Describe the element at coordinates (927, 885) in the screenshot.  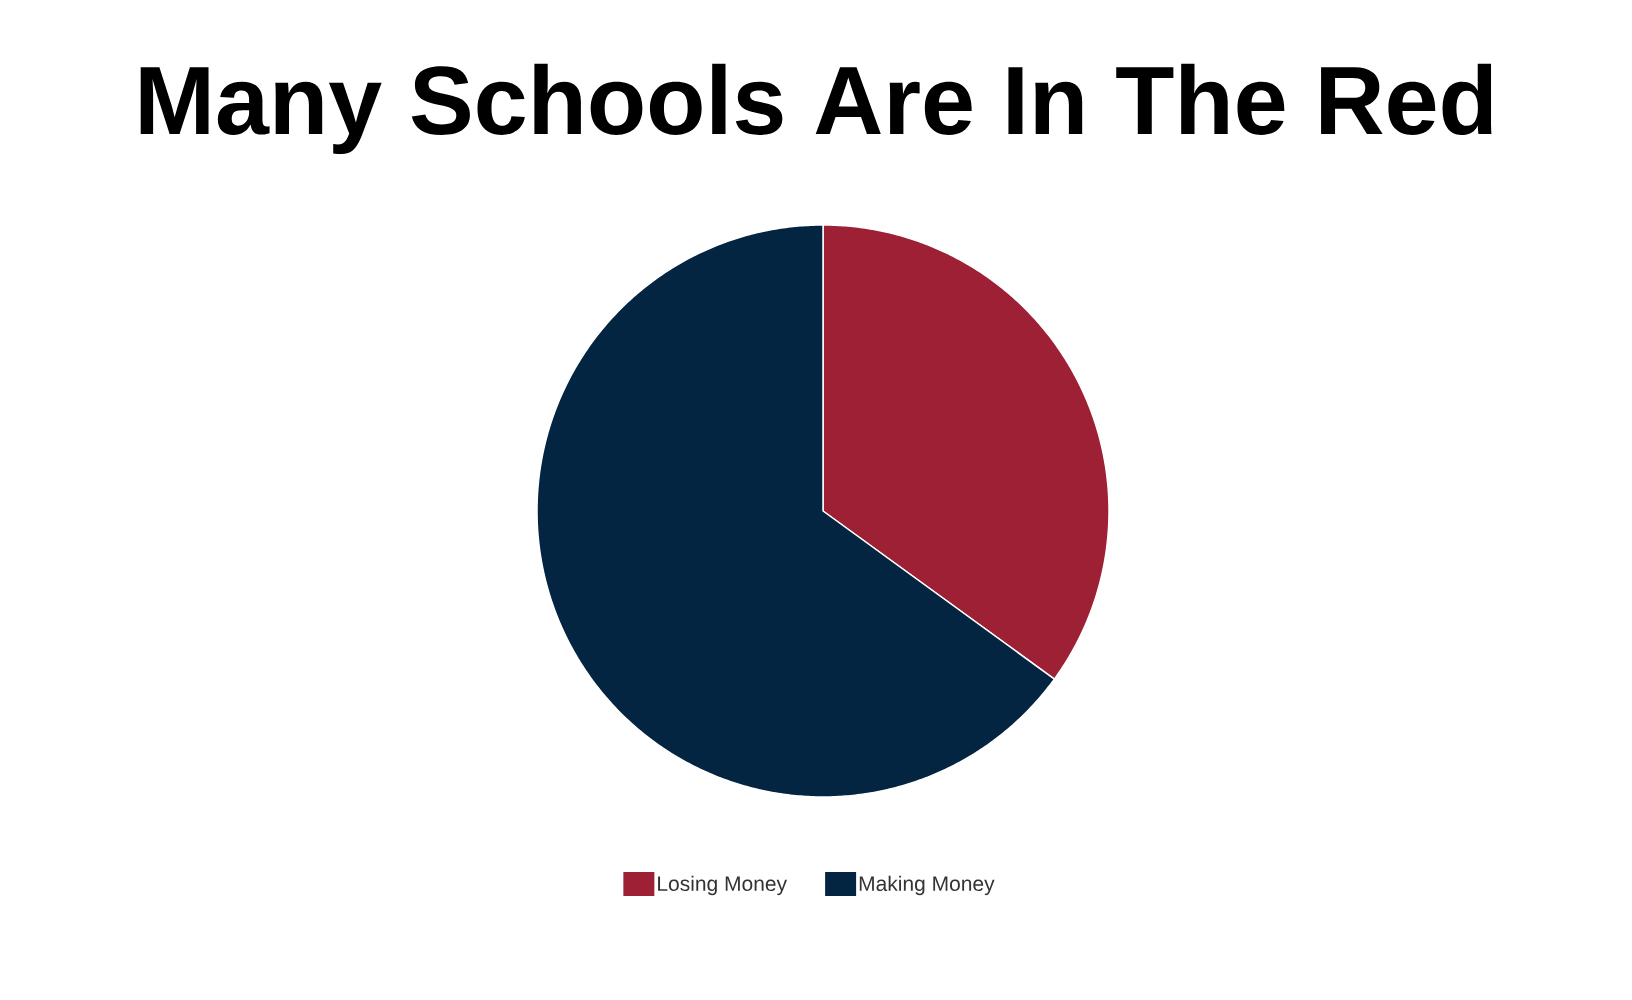
I see `legend-label: Making Money` at that location.